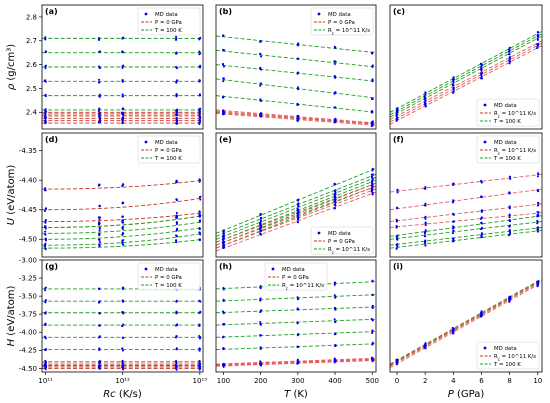 The height and width of the screenshot is (403, 550). Describe the element at coordinates (296, 81) in the screenshot. I see `plot-area-b` at that location.